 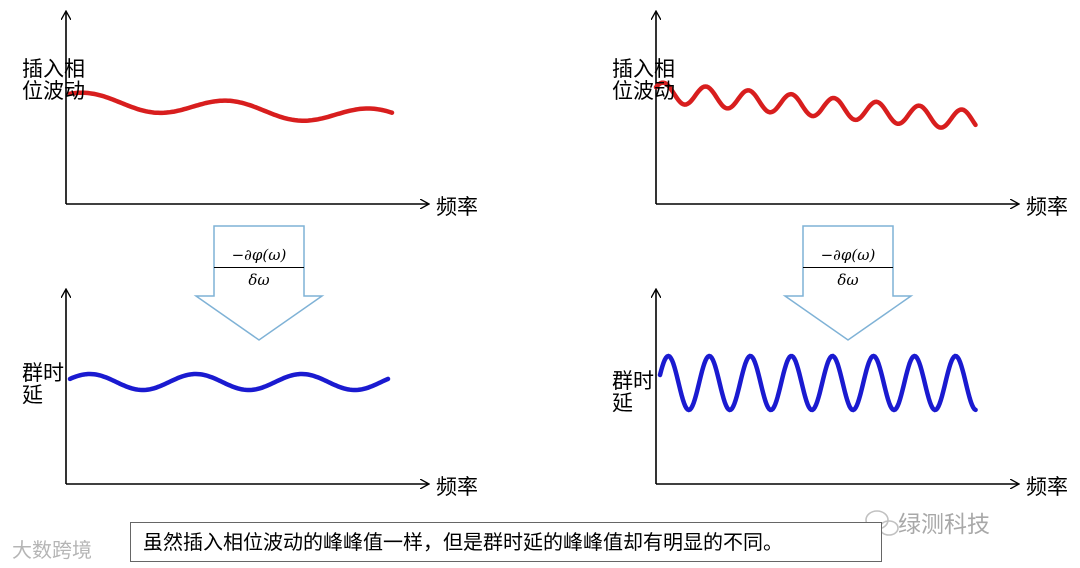 I want to click on bottom-right-ylabel: 群时延, so click(x=633, y=392).